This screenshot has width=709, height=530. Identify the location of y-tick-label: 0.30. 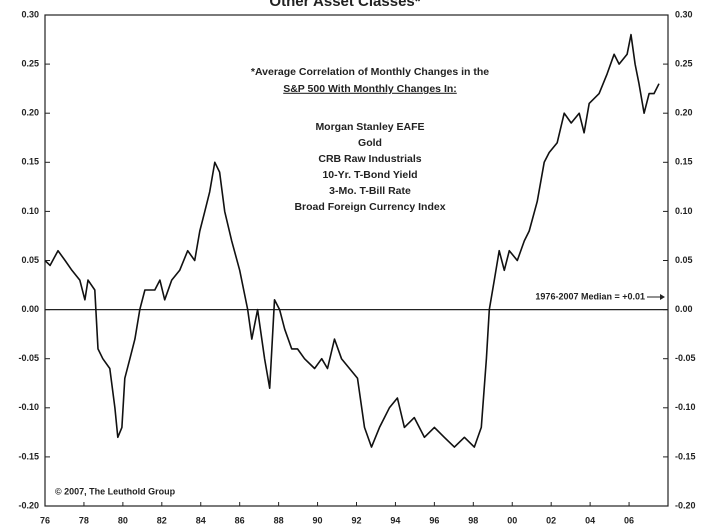
(30, 14).